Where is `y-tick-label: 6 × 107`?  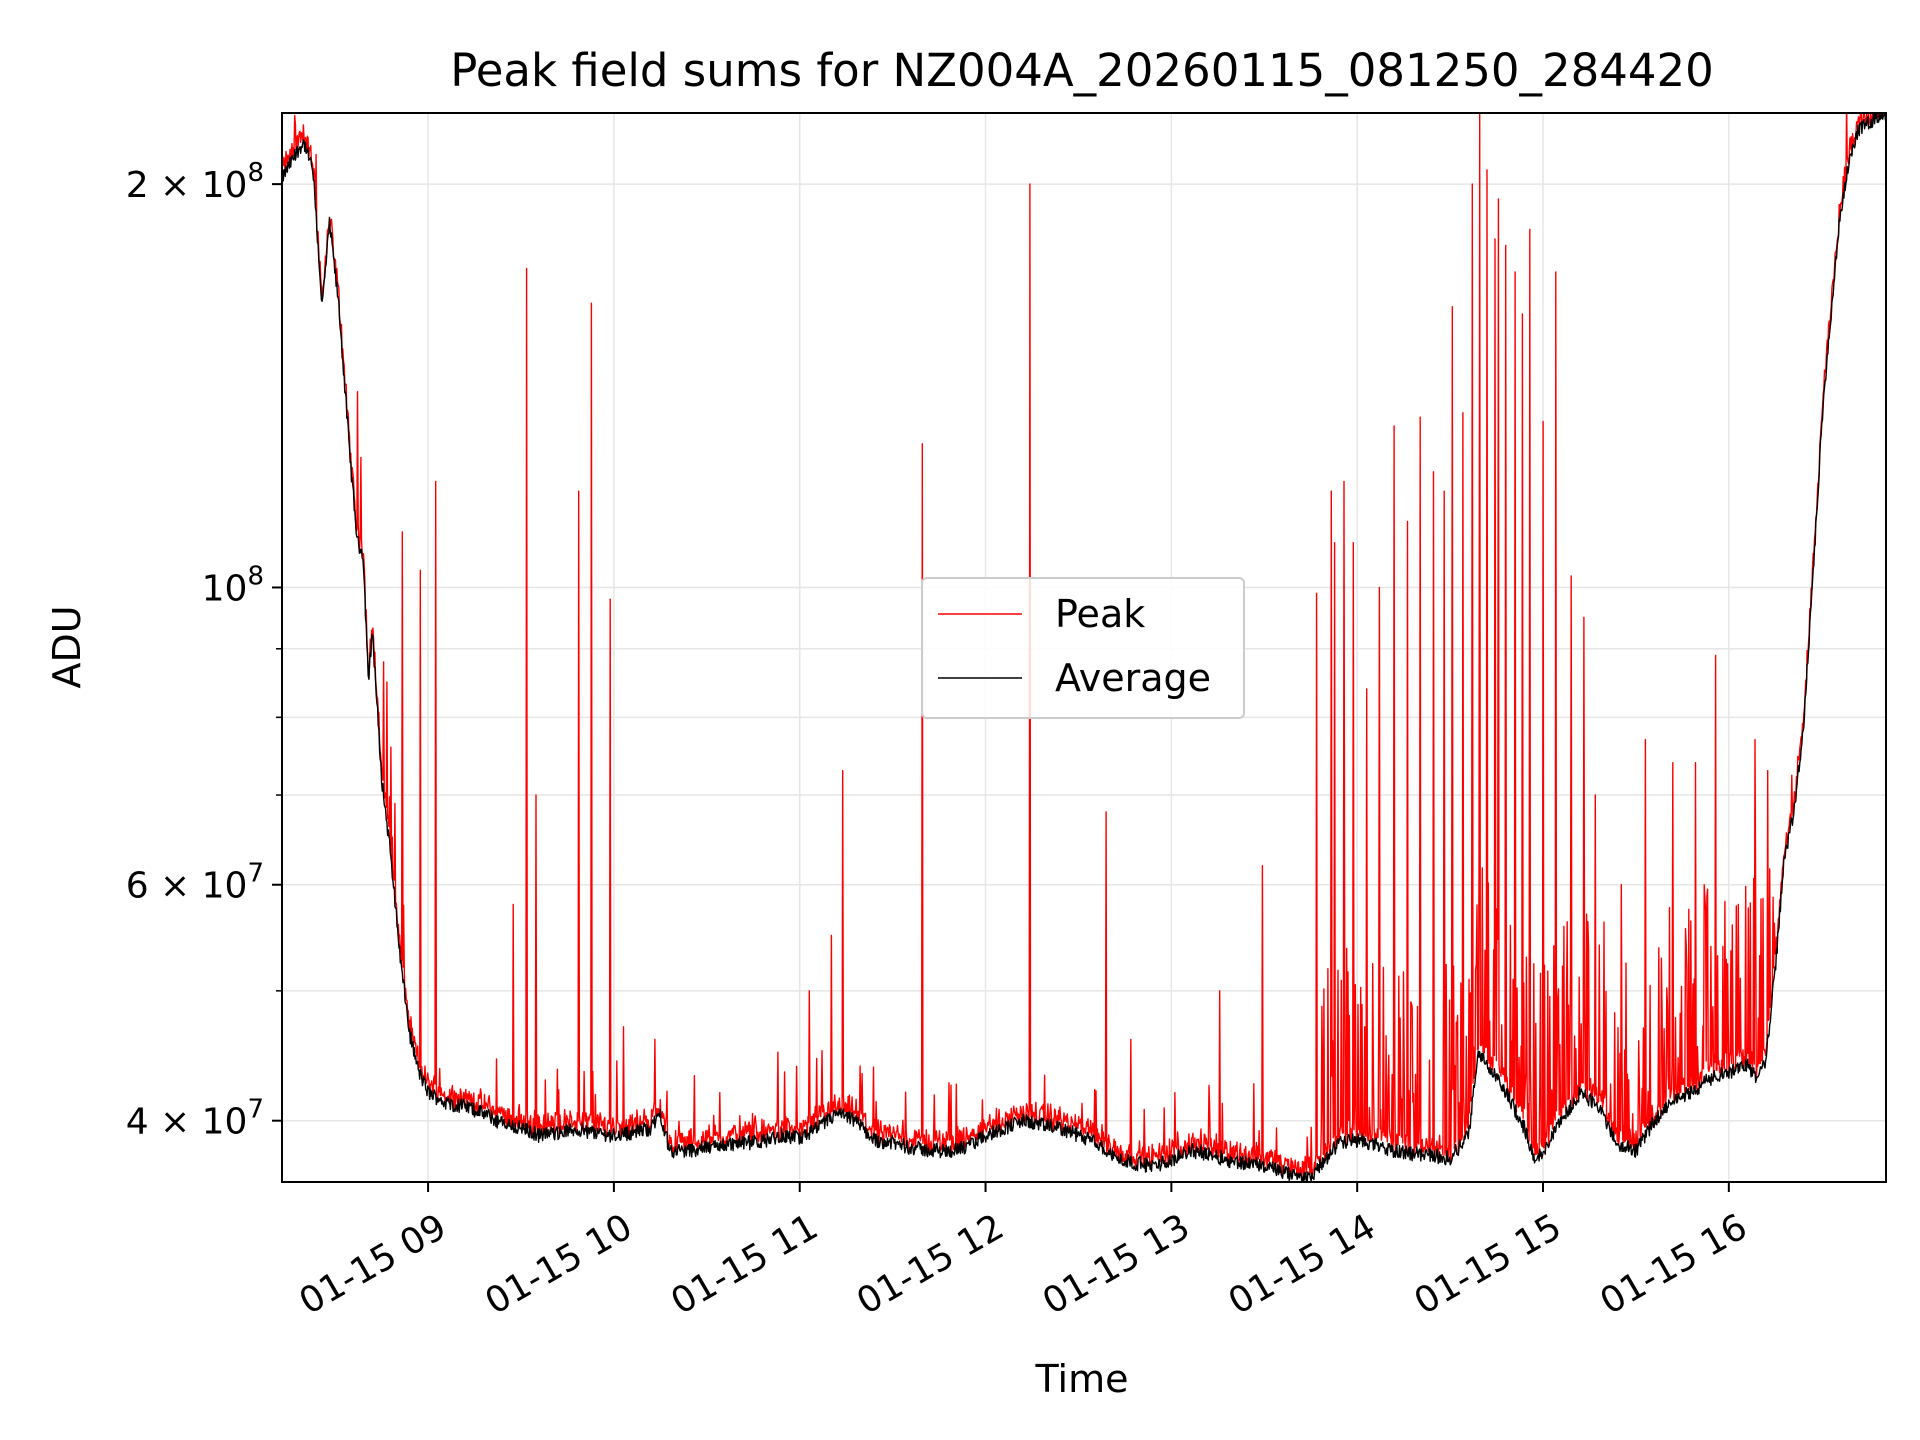
y-tick-label: 6 × 107 is located at coordinates (195, 883).